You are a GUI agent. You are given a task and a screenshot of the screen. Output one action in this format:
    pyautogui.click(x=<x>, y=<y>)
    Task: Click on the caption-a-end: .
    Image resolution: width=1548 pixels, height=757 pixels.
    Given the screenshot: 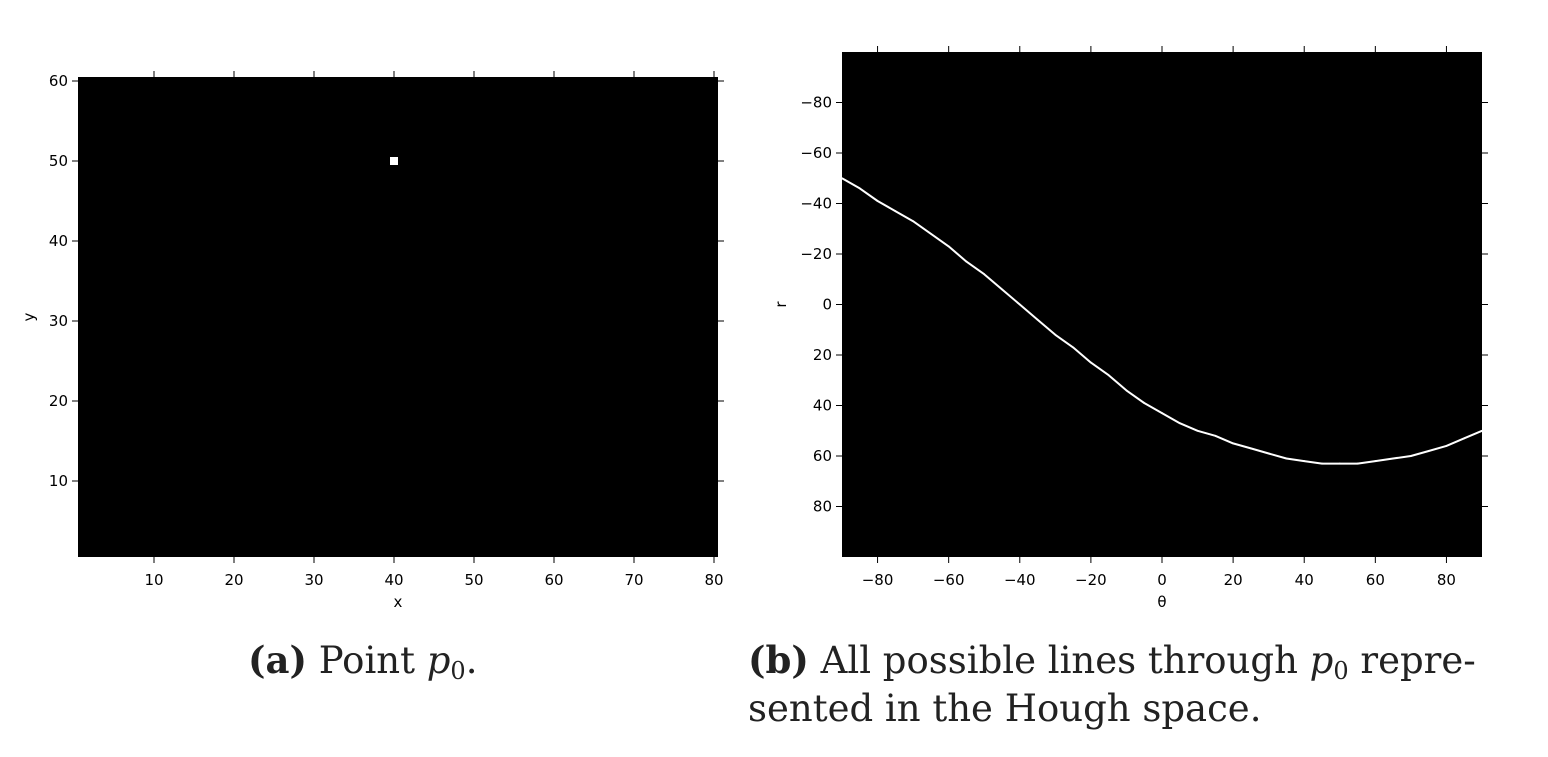 What is the action you would take?
    pyautogui.click(x=471, y=660)
    